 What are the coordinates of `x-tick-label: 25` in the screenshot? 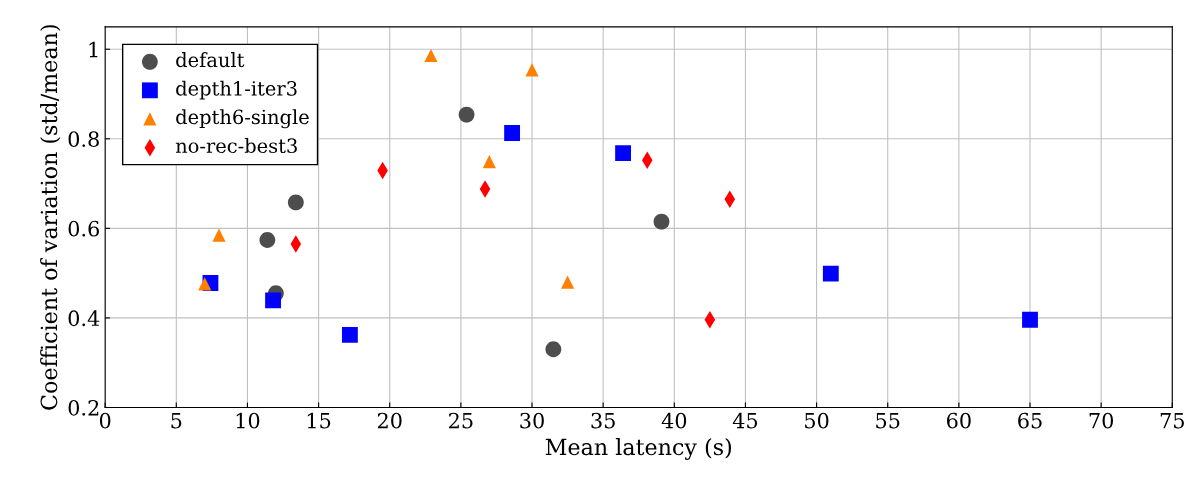 It's located at (461, 420).